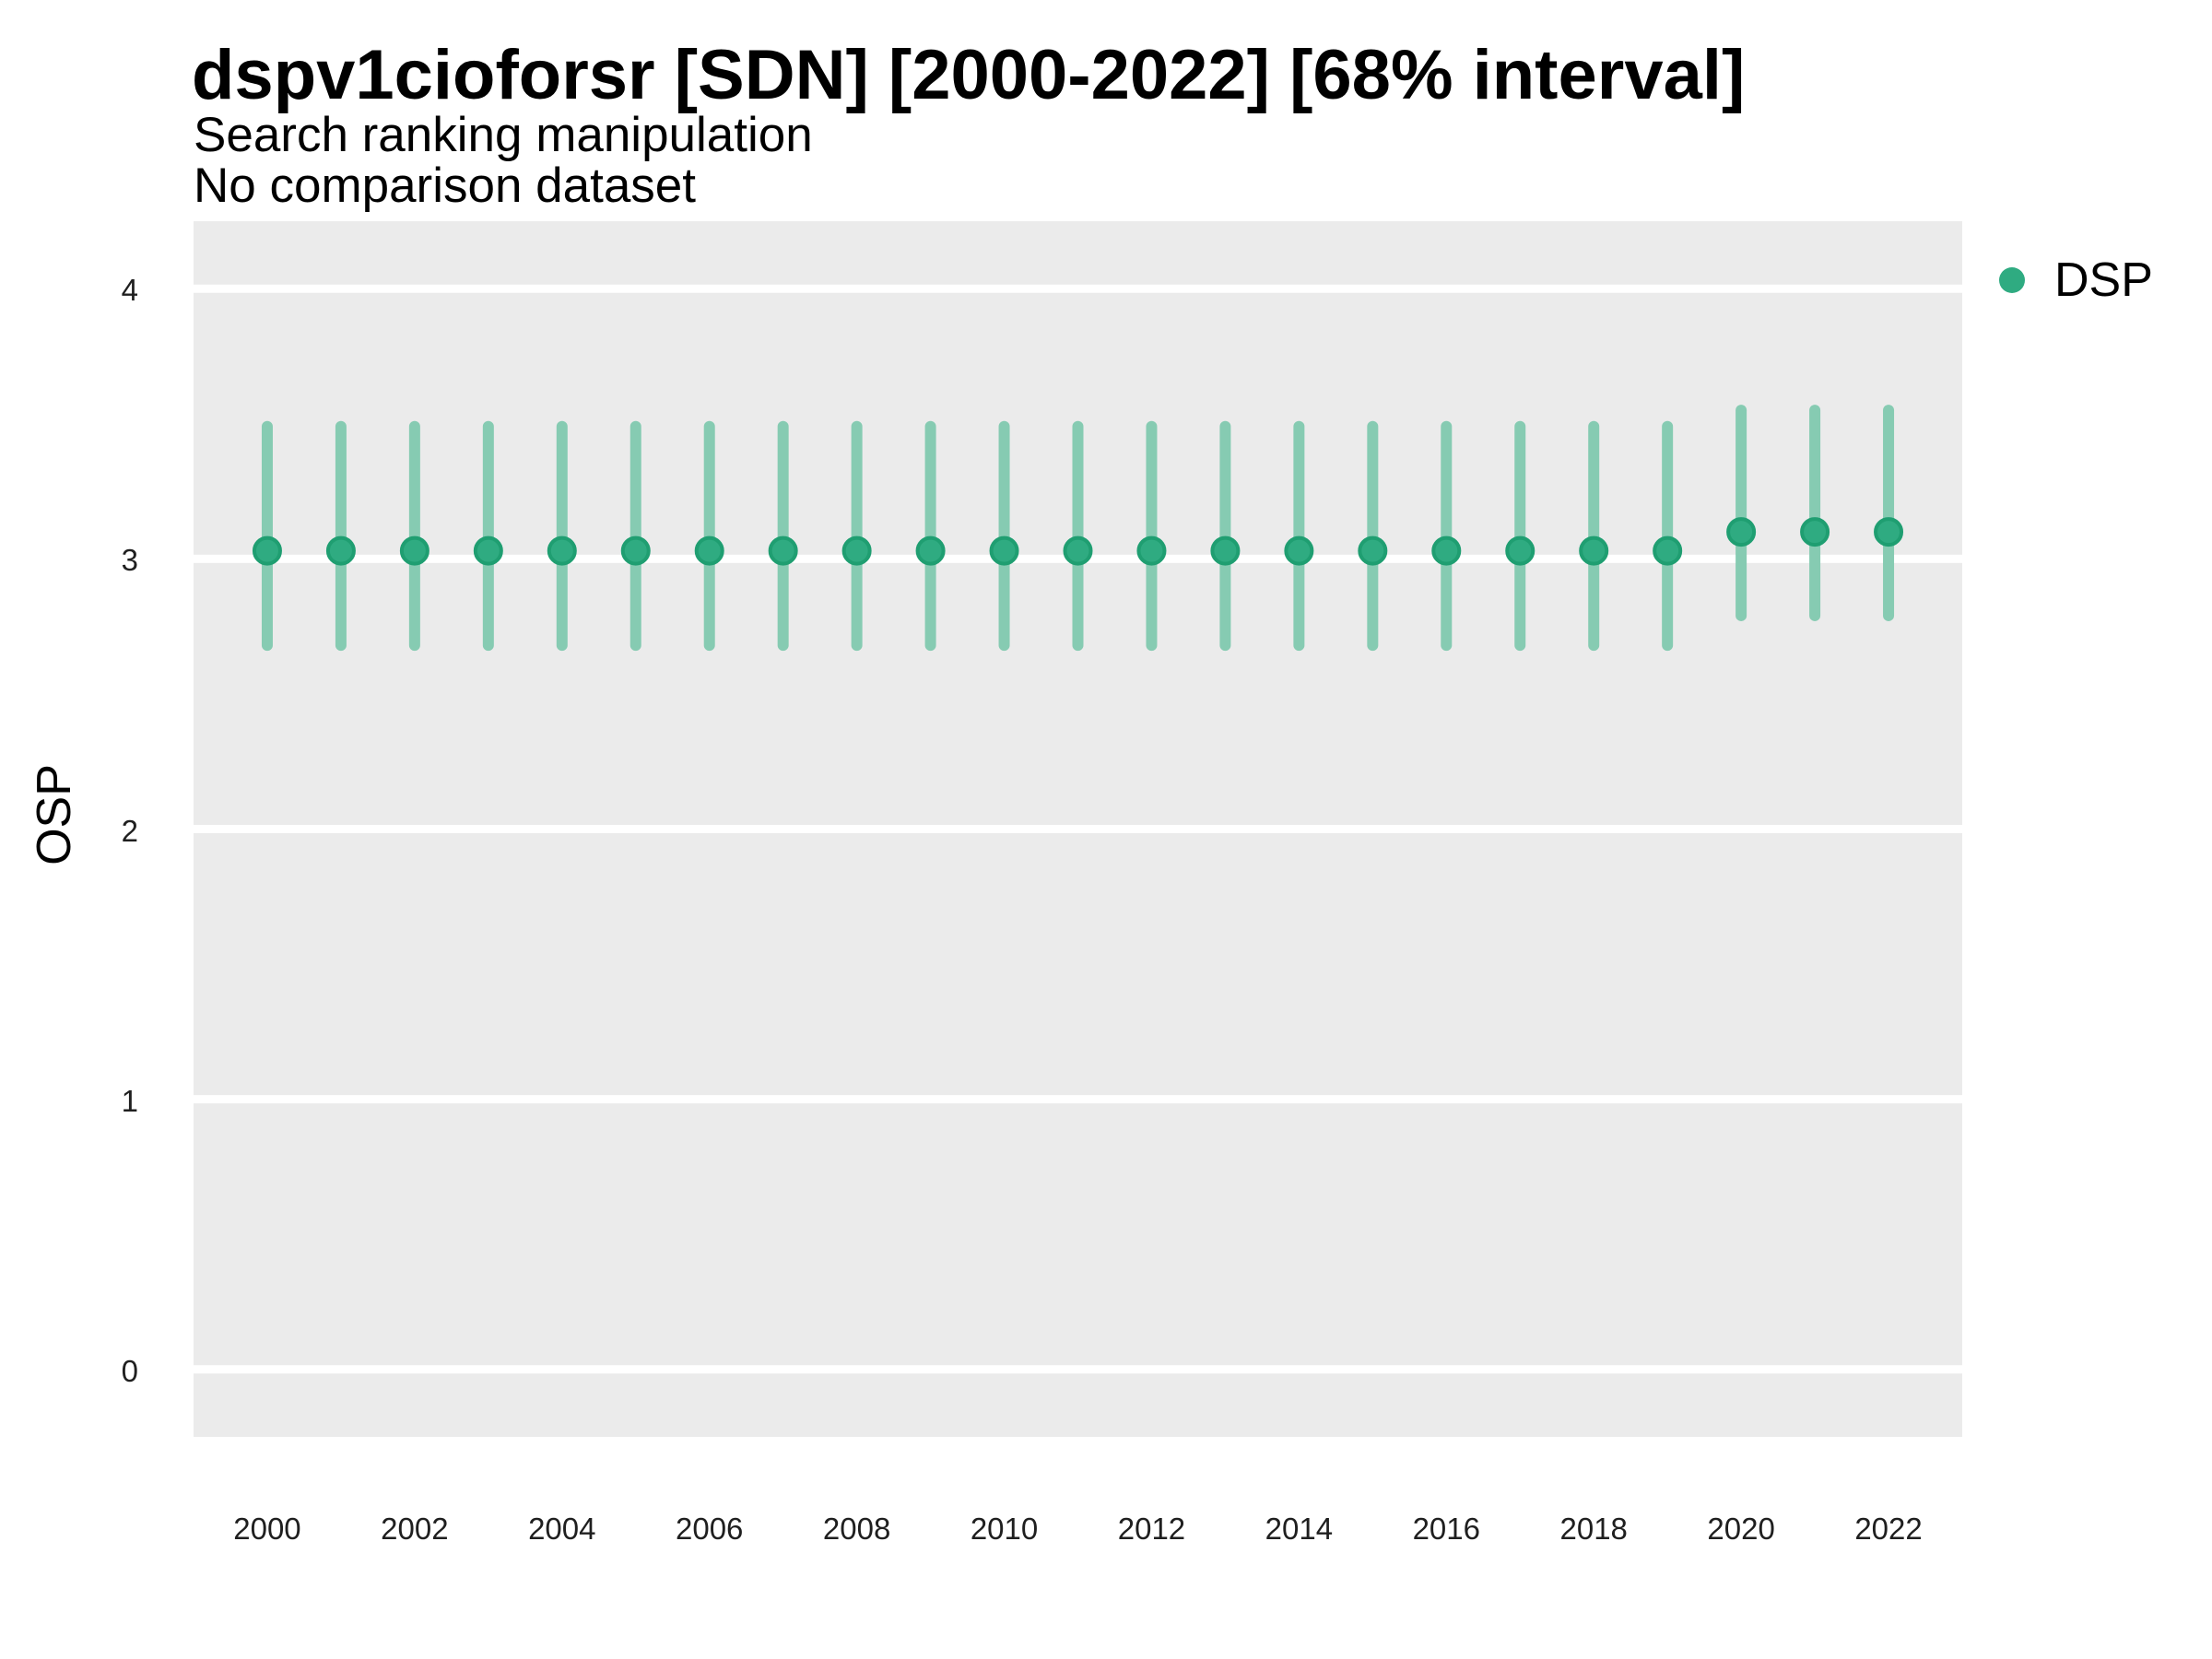  What do you see at coordinates (340, 550) in the screenshot?
I see `data-point-2001` at bounding box center [340, 550].